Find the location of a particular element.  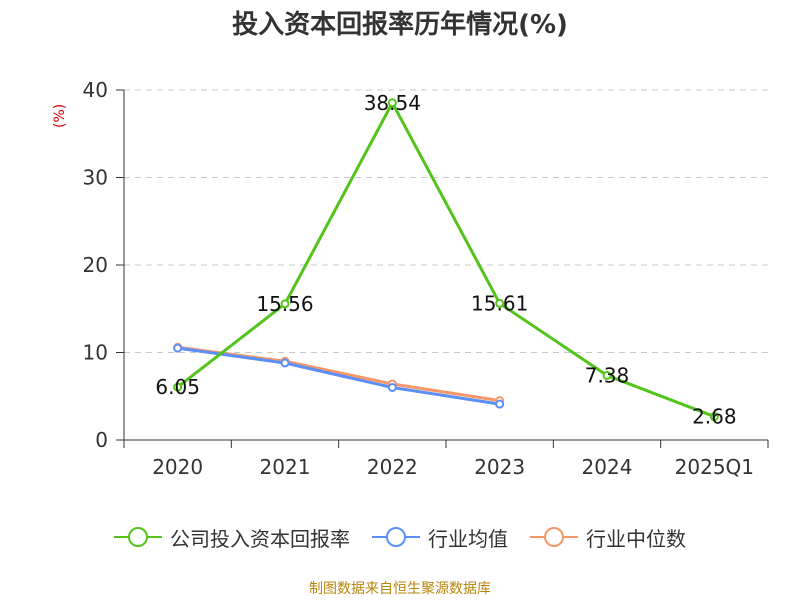

data-label-2025Q1: 2.68 is located at coordinates (714, 417).